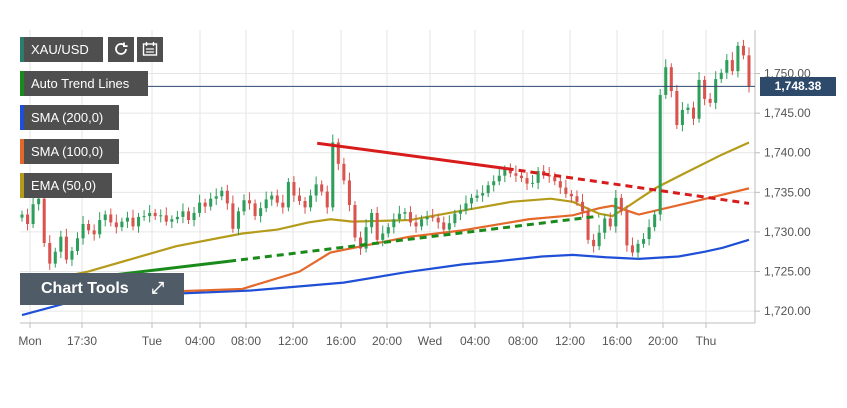 This screenshot has width=847, height=408. What do you see at coordinates (787, 192) in the screenshot?
I see `y-tick-label: 1,735.00` at bounding box center [787, 192].